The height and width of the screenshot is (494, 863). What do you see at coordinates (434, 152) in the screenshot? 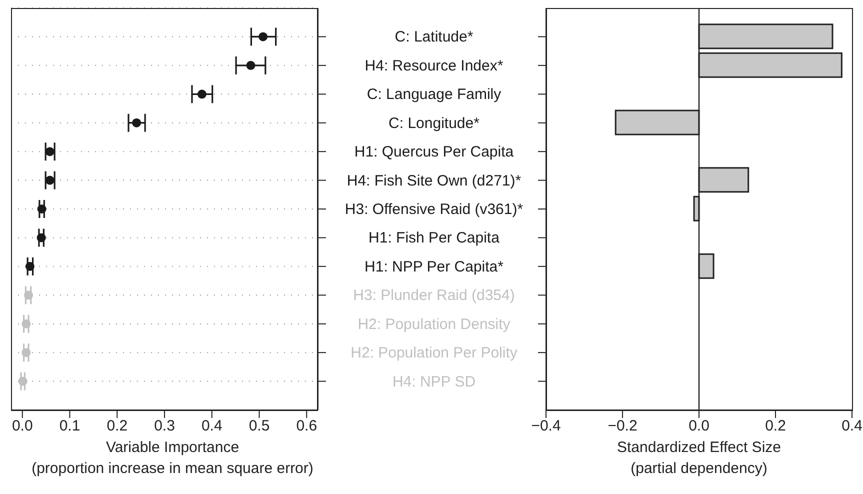
I see `y-tick-label: H1: Quercus Per Capita` at bounding box center [434, 152].